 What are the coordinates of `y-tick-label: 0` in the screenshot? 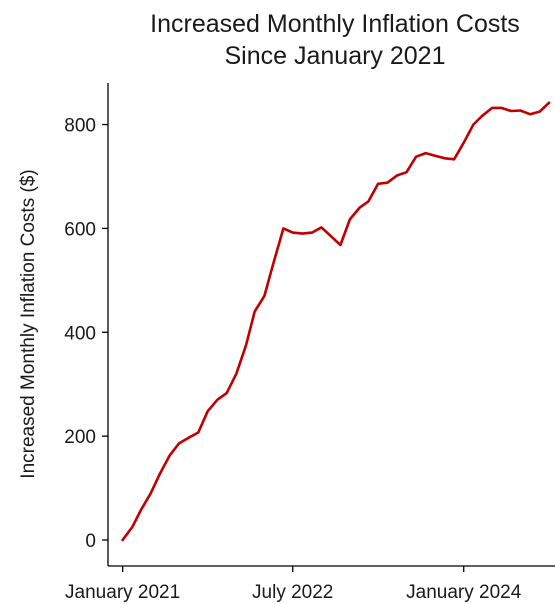 It's located at (90, 541).